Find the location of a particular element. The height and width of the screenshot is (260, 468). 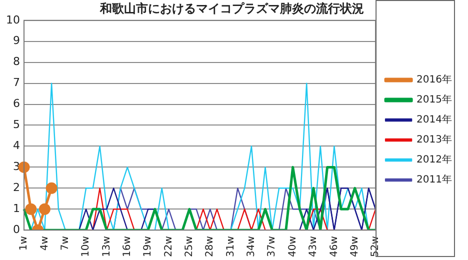

x-tick-label: 43w is located at coordinates (314, 247).